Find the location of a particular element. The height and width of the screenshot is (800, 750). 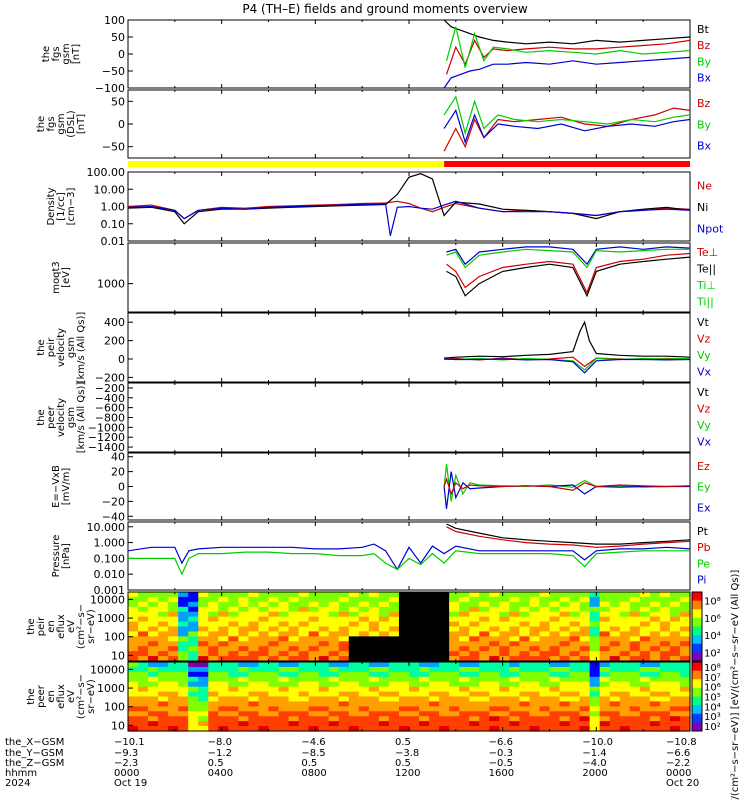

colorbar-band is located at coordinates (697, 684).